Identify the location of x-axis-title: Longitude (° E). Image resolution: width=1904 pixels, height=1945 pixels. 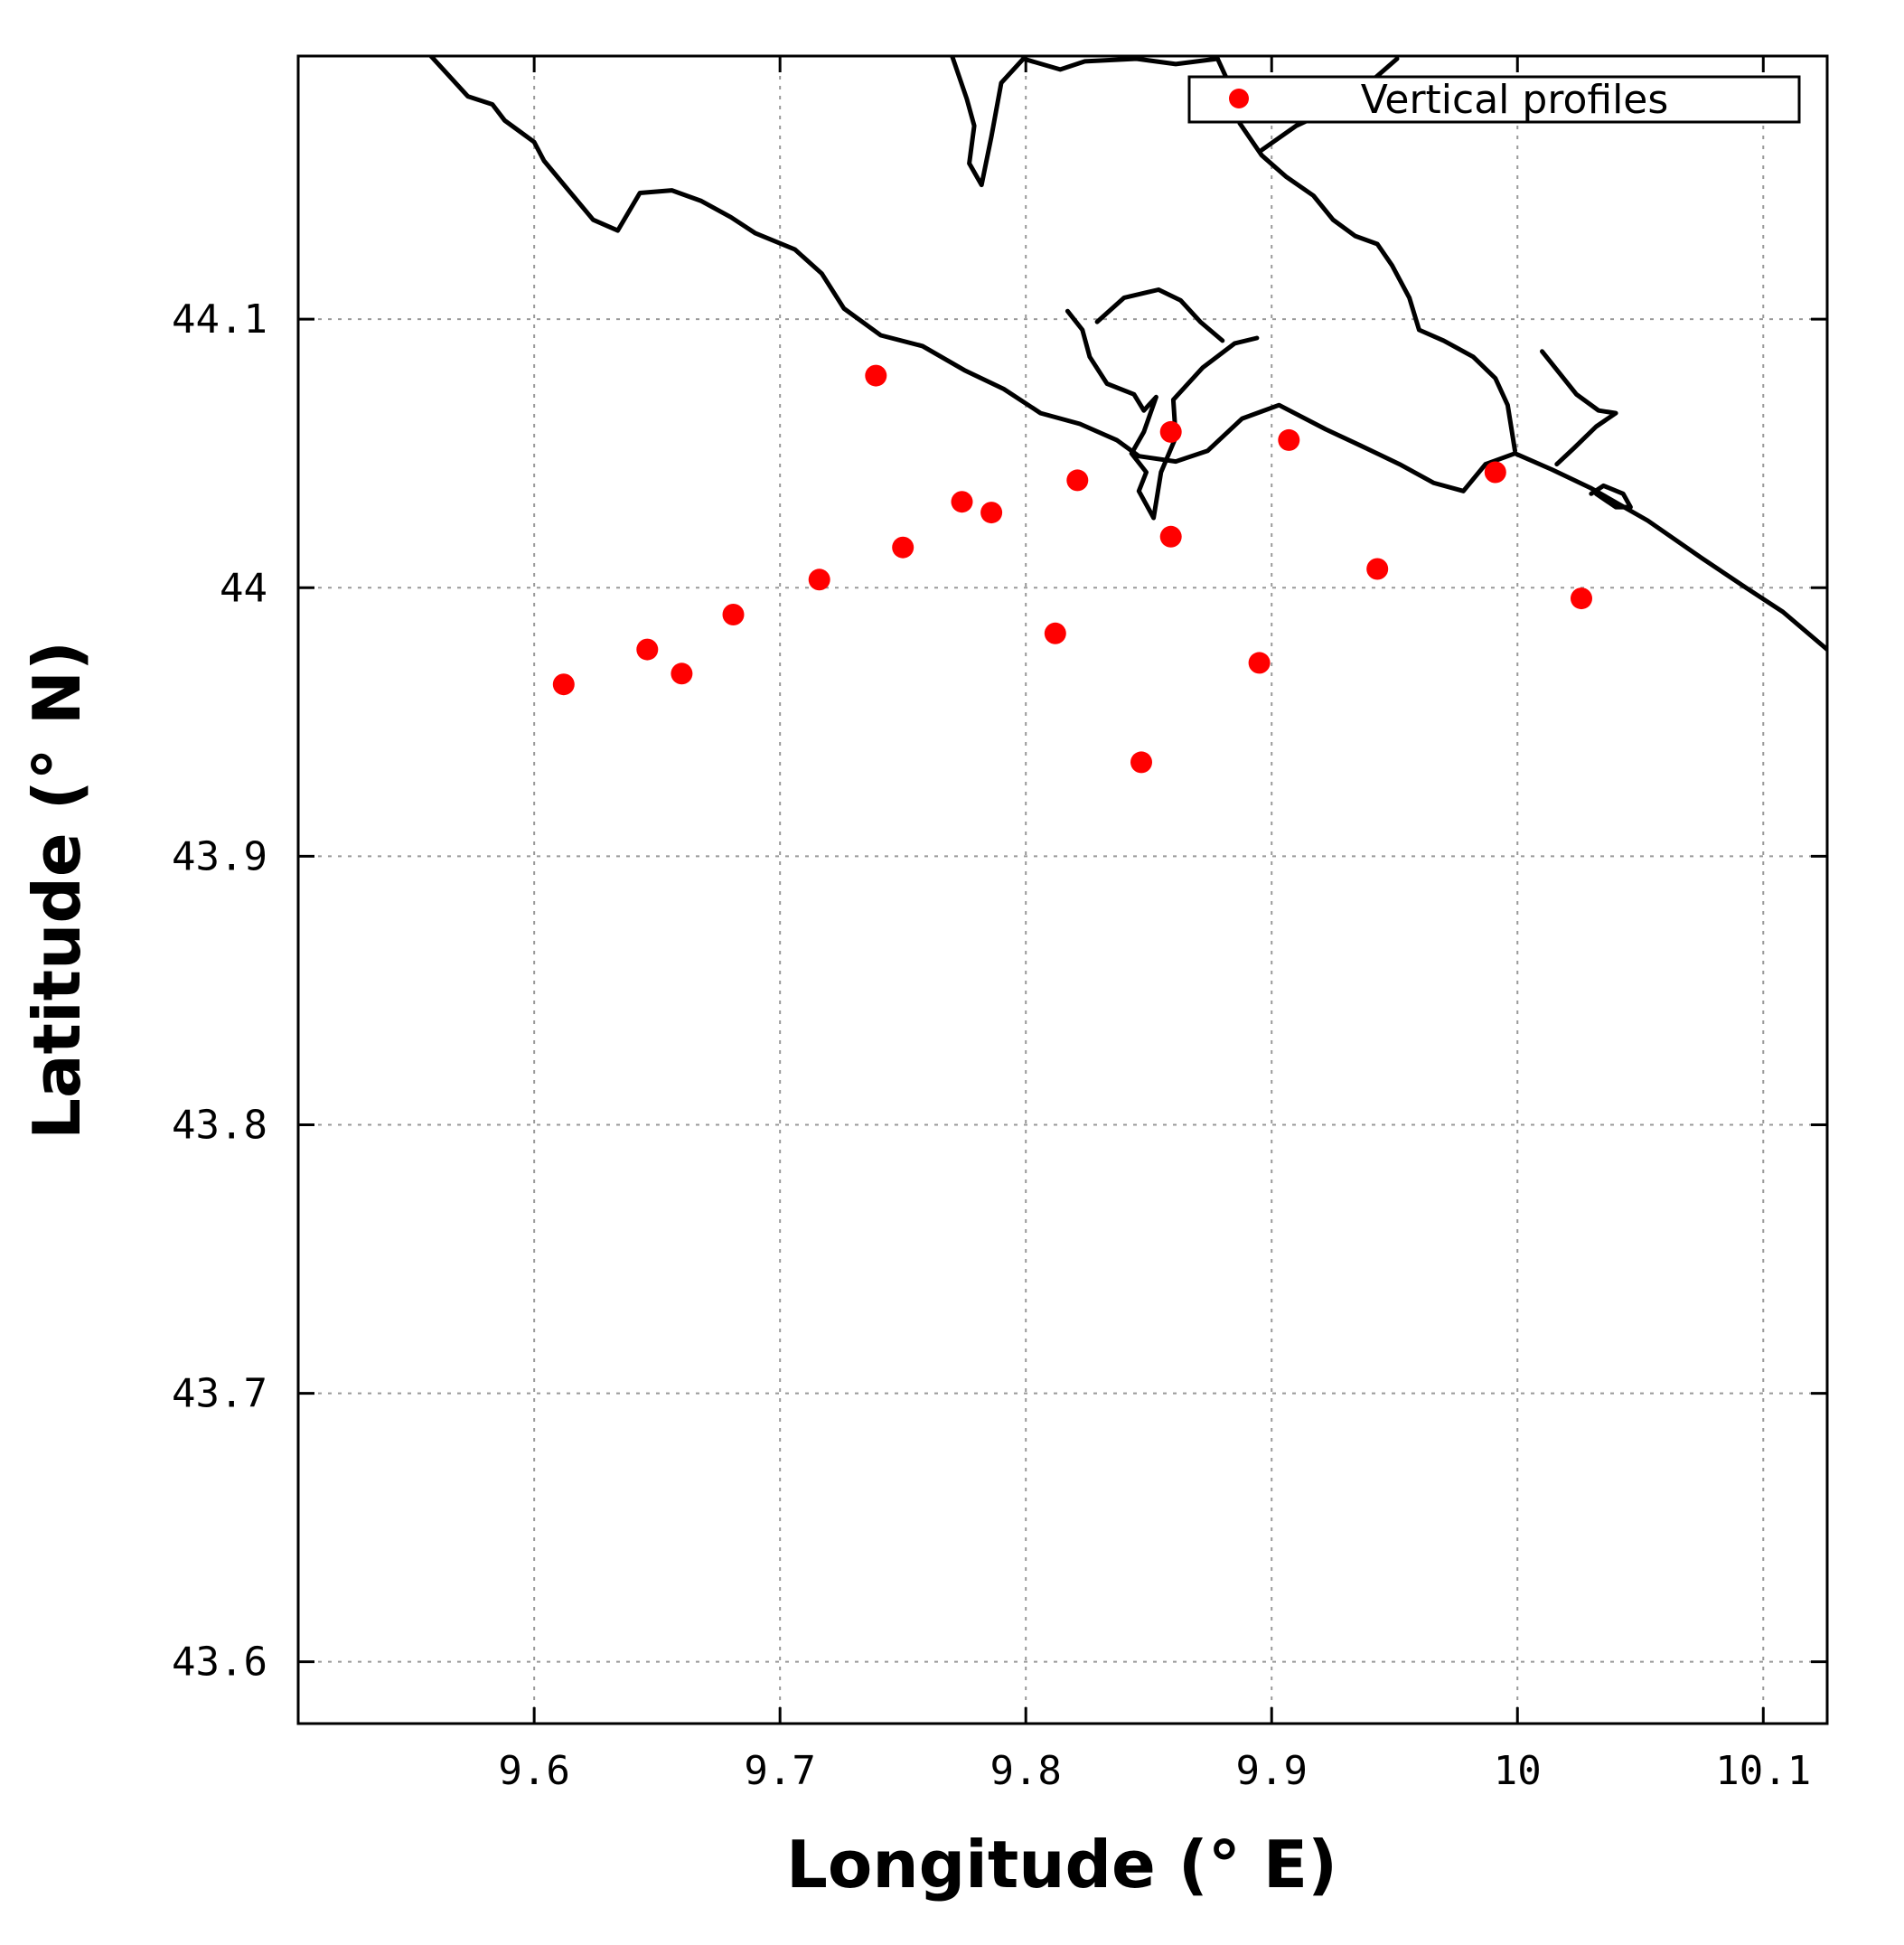
(1061, 1865).